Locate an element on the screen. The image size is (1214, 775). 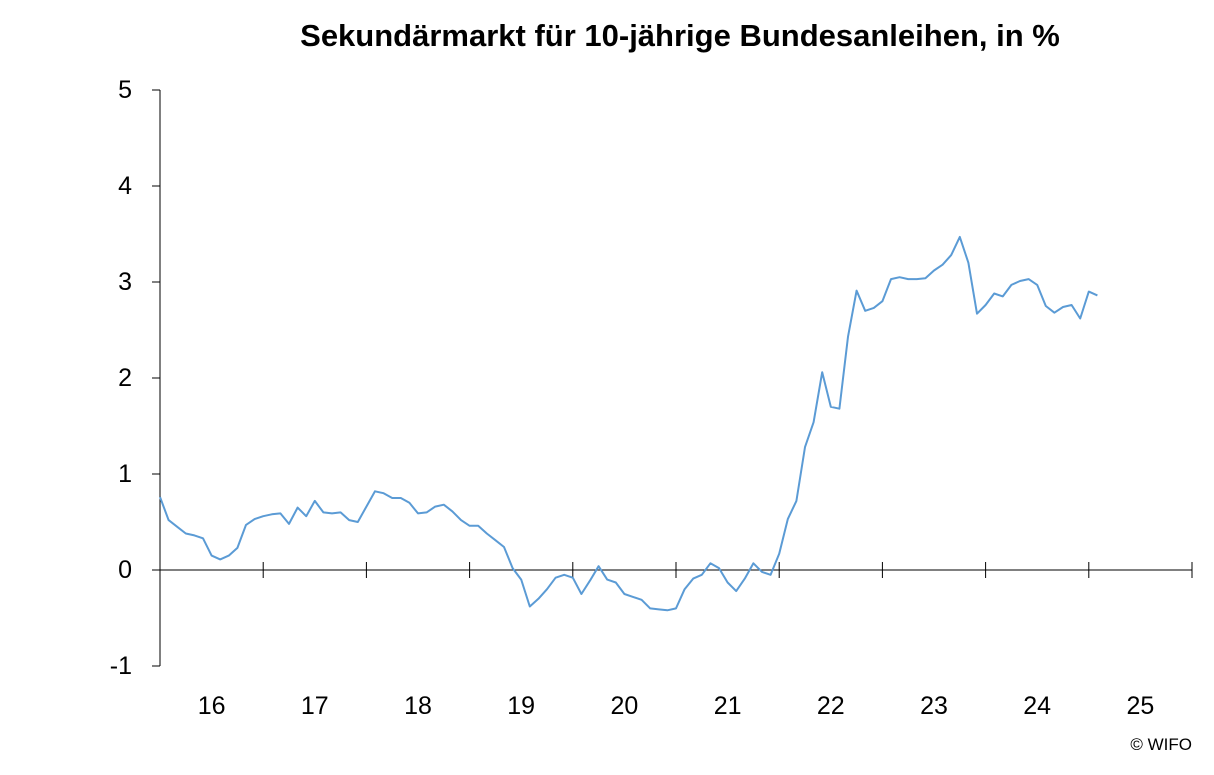
y-tick-label: 4 is located at coordinates (125, 186).